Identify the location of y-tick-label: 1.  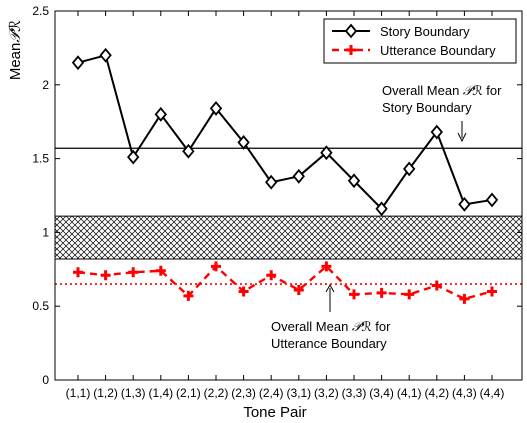
(45, 232).